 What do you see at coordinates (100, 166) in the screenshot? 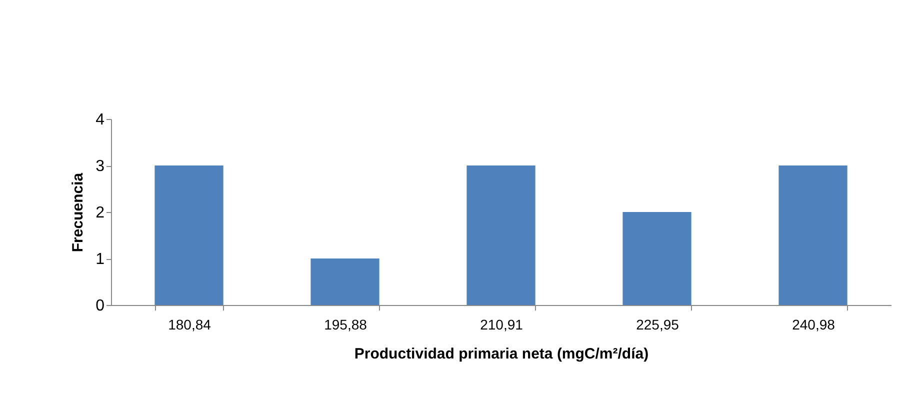
I see `y-tick-label: 3` at bounding box center [100, 166].